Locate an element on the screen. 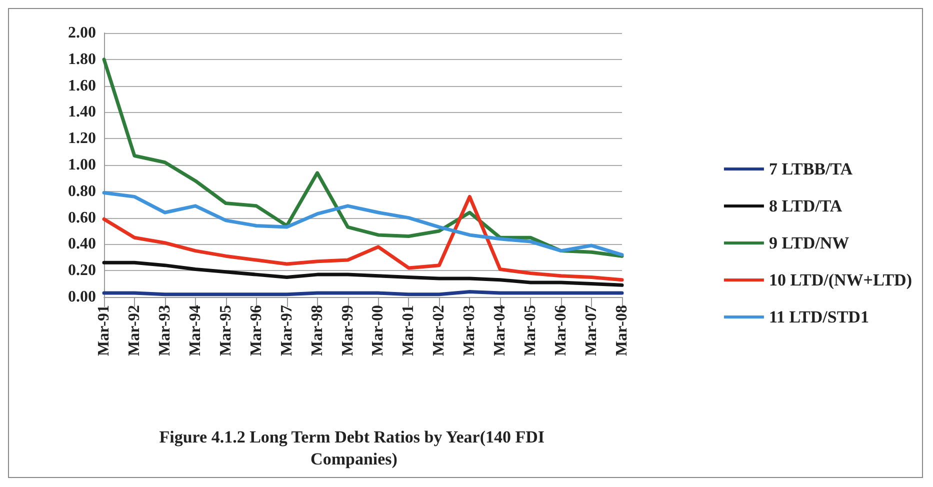 Image resolution: width=933 pixels, height=487 pixels. x-tick-label: Mar-93 is located at coordinates (165, 330).